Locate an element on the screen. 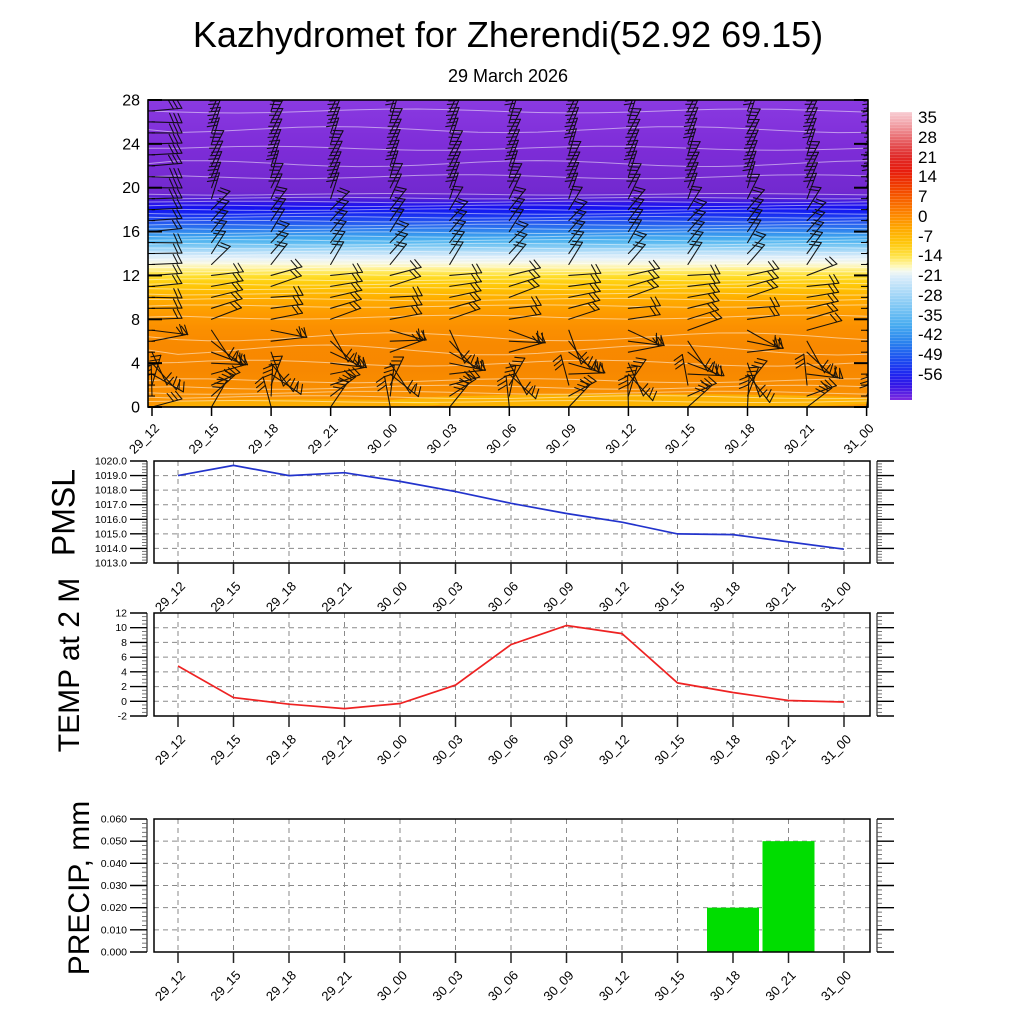 The width and height of the screenshot is (1024, 1024). level-axis-label: 8 is located at coordinates (135, 320).